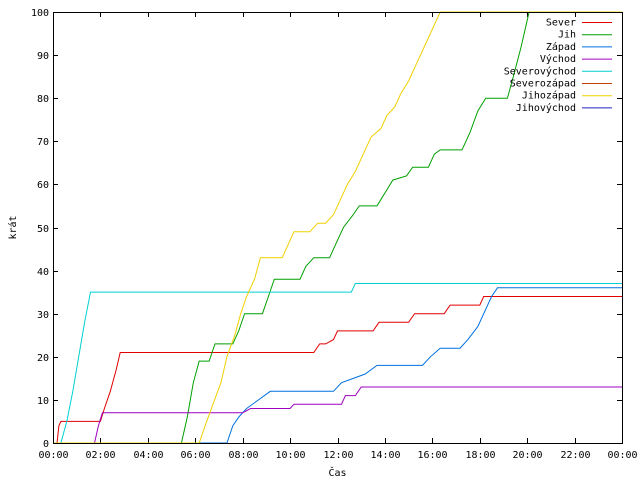 This screenshot has width=640, height=480. Describe the element at coordinates (43, 401) in the screenshot. I see `y-tick-label: 10` at that location.